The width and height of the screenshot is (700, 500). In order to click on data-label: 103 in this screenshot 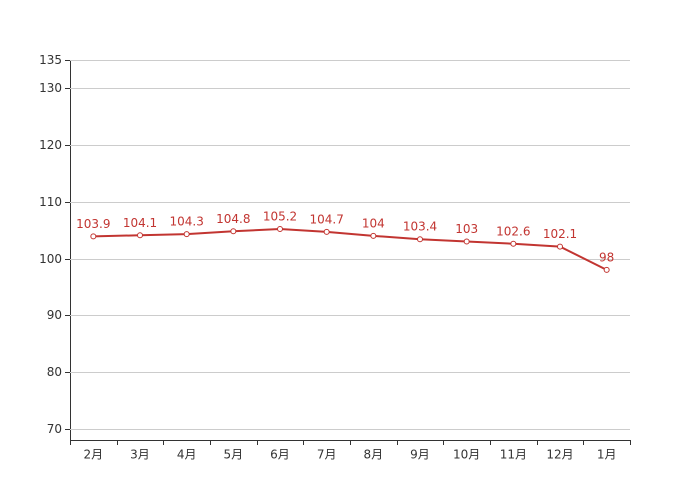, I will do `click(466, 229)`.